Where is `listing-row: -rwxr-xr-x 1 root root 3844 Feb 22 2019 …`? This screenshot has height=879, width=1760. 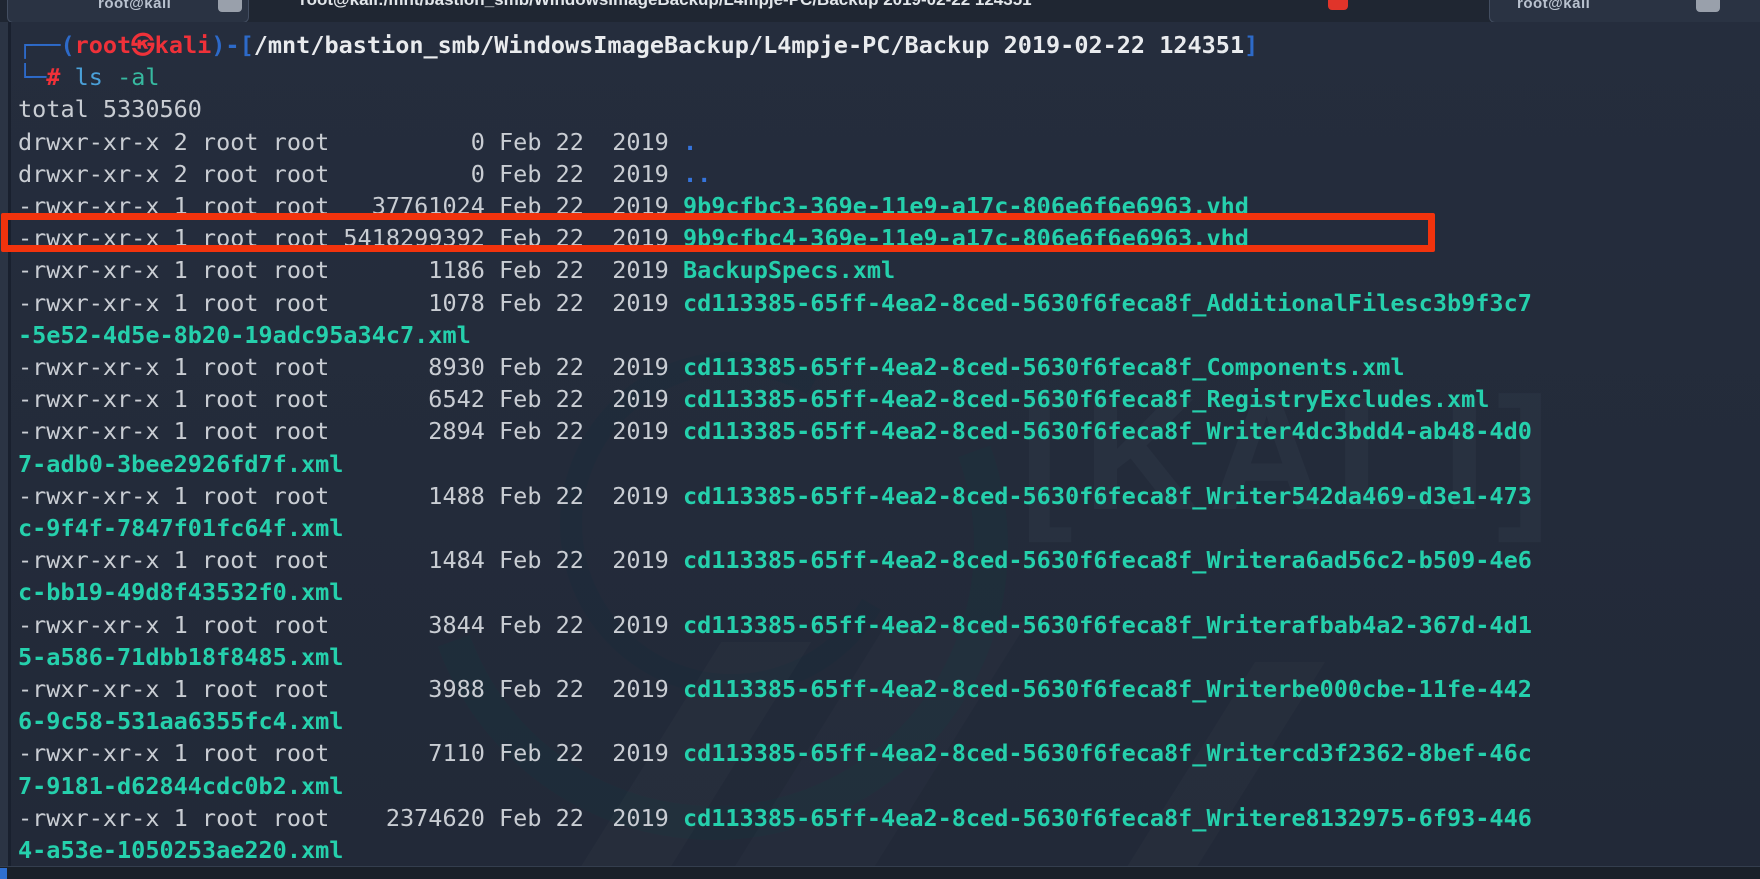
listing-row: -rwxr-xr-x 1 root root 3844 Feb 22 2019 … is located at coordinates (775, 641).